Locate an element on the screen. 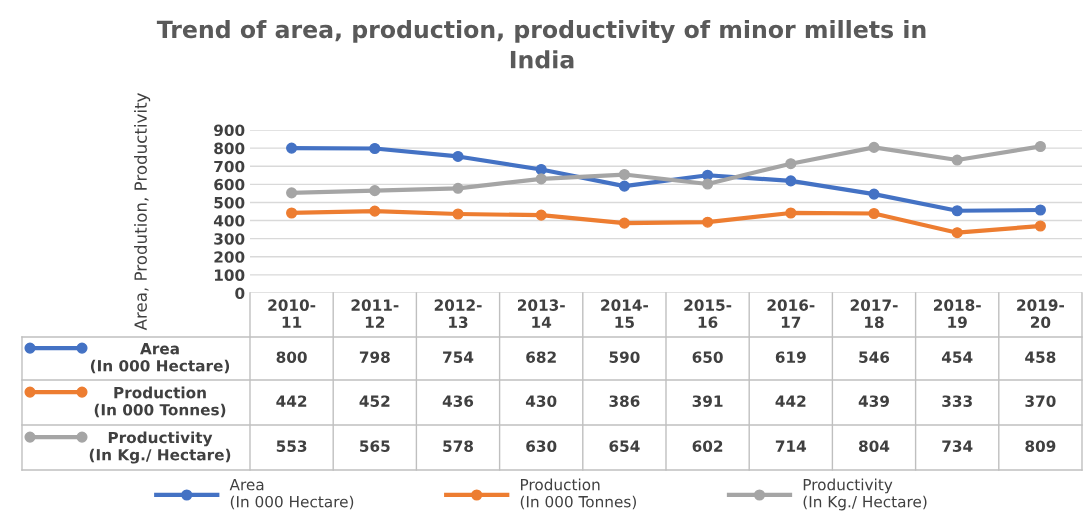  data-label: 650 is located at coordinates (707, 357).